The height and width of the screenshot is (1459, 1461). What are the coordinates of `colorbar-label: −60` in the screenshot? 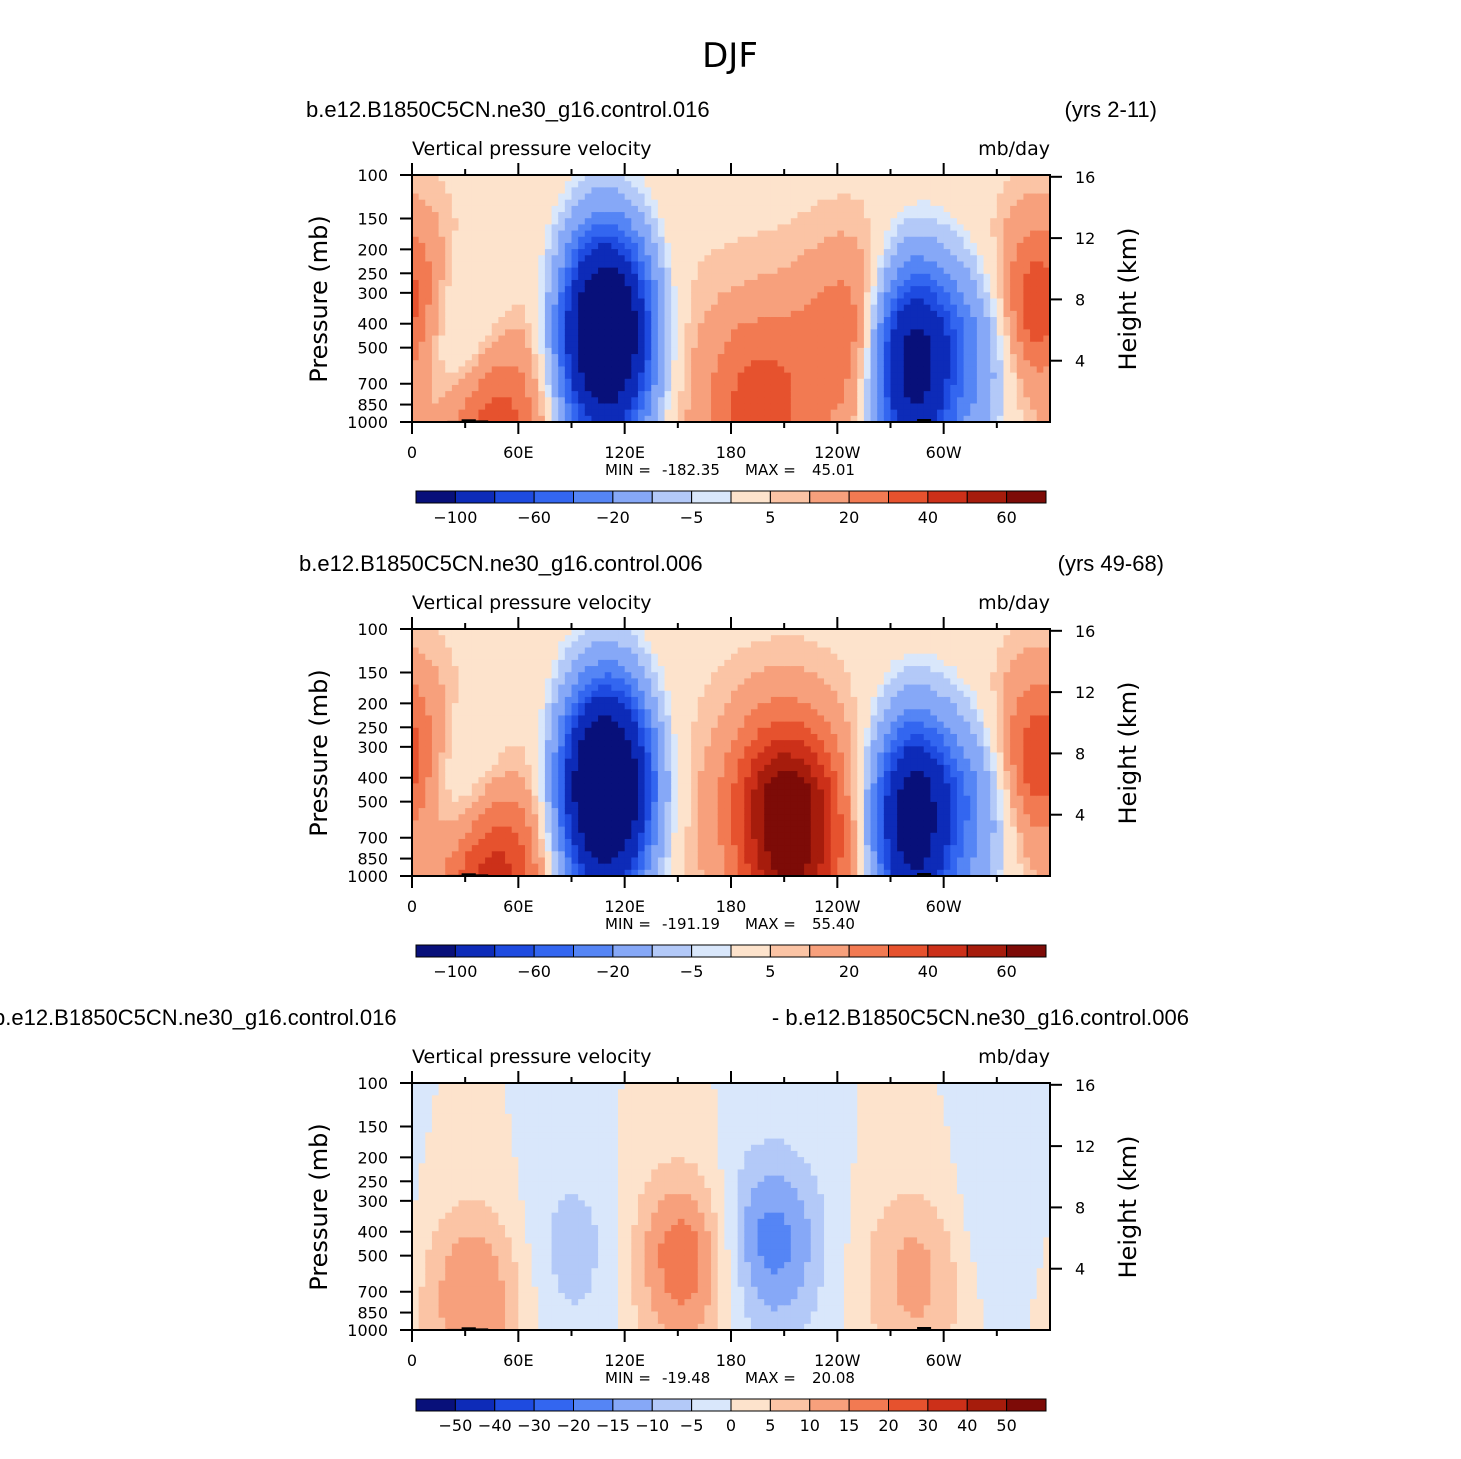 It's located at (534, 517).